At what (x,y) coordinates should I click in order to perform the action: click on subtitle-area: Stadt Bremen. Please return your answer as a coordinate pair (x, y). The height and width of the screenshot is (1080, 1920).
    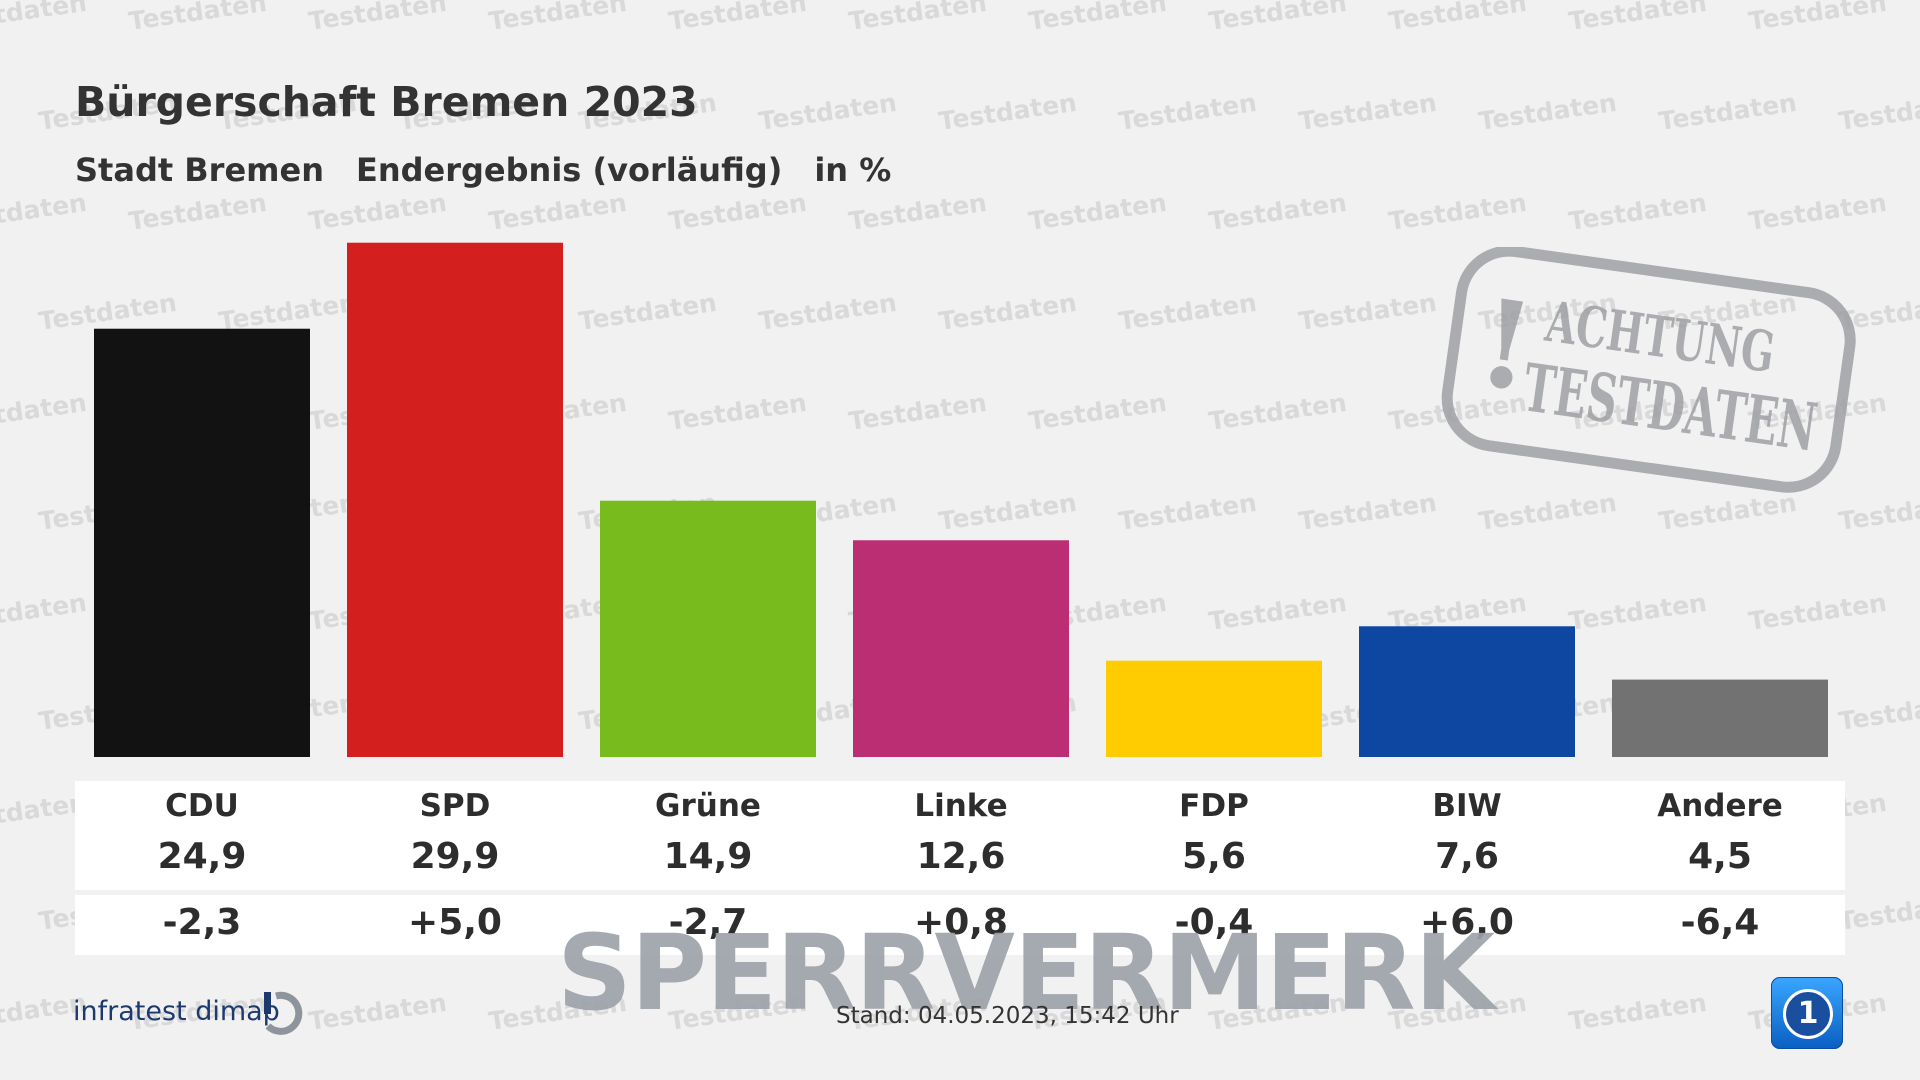
    Looking at the image, I should click on (199, 170).